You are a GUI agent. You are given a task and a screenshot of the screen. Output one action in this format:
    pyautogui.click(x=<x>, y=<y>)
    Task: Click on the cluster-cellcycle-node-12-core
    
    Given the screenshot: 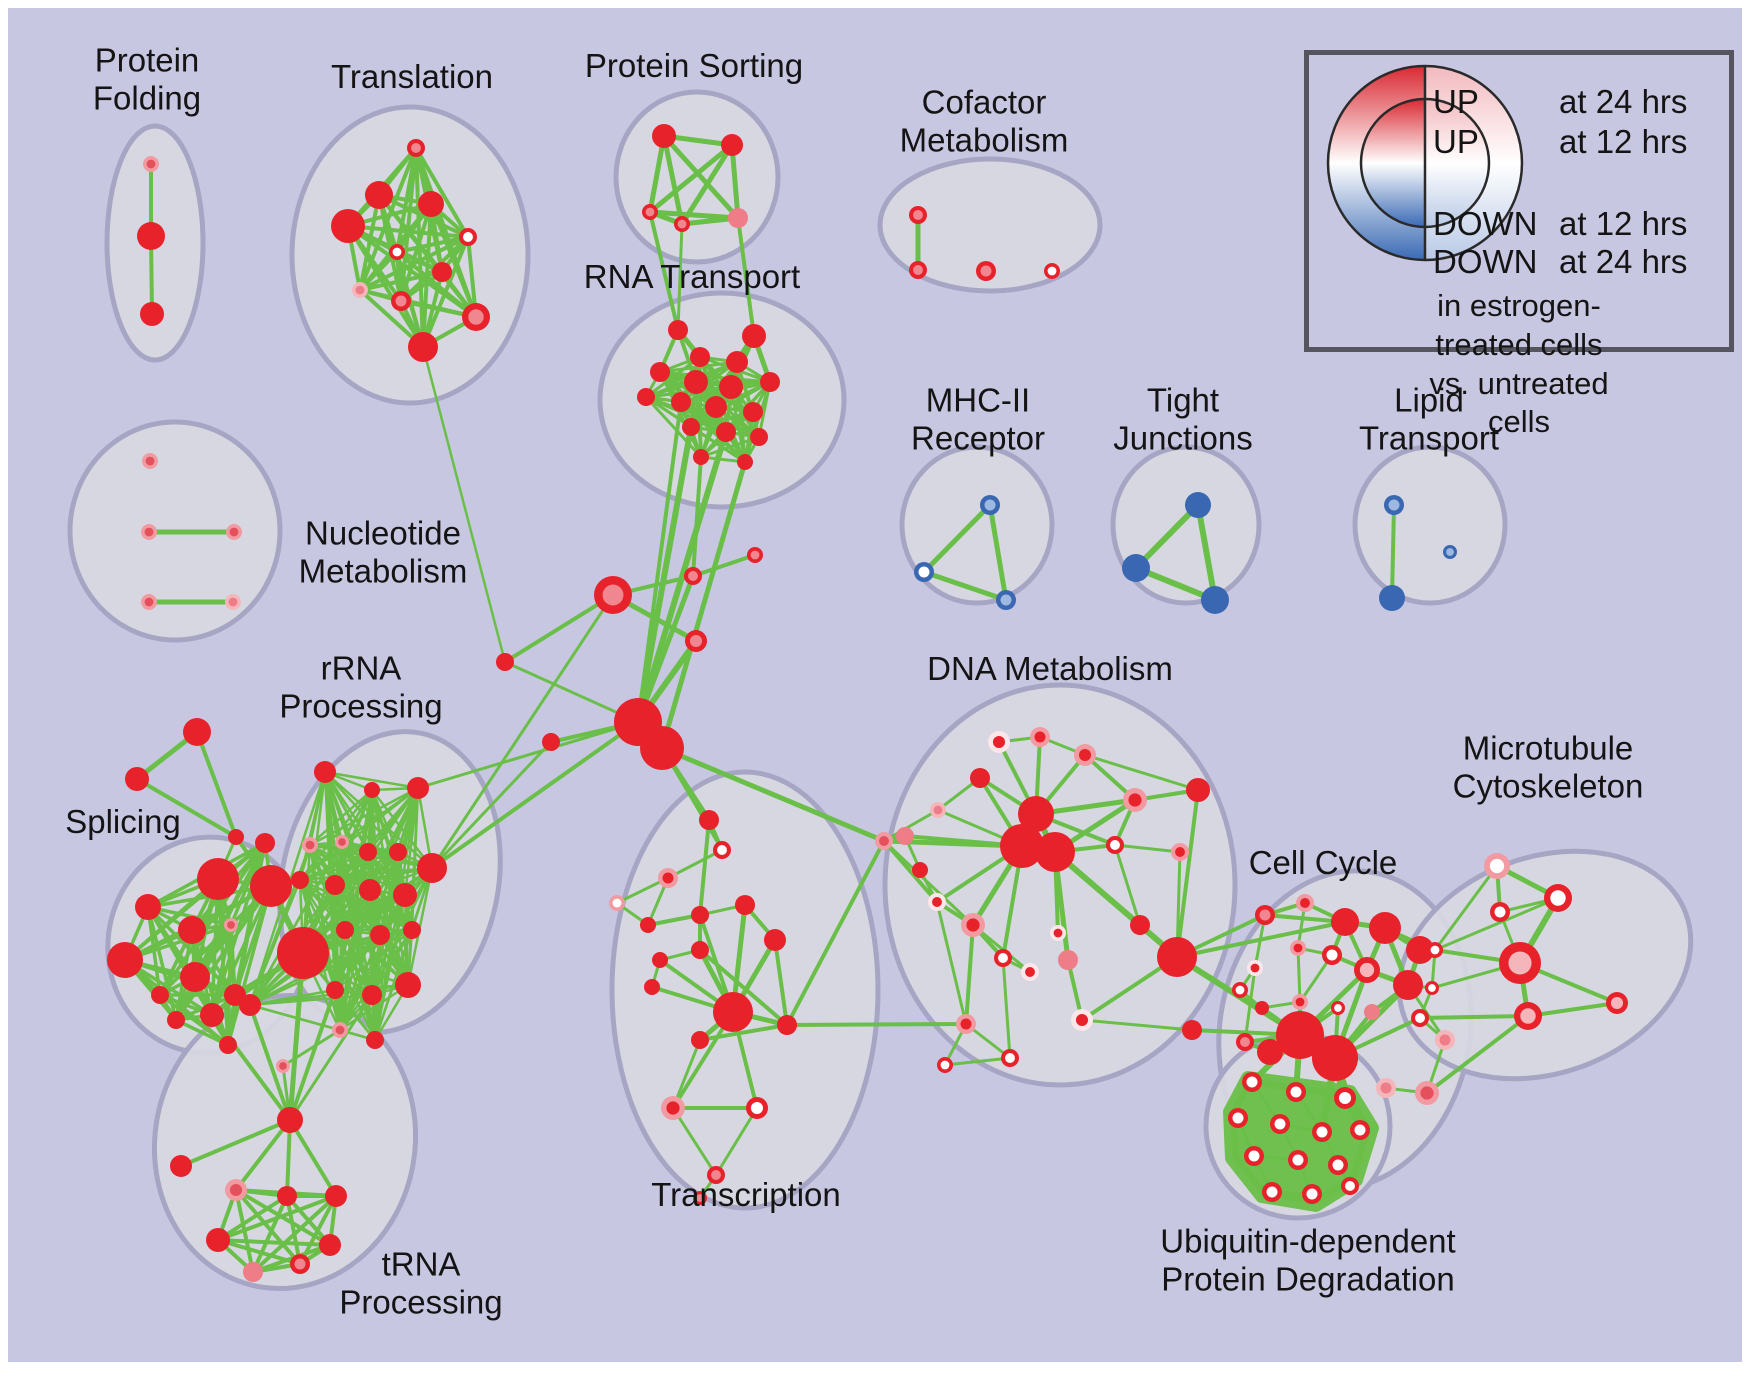 What is the action you would take?
    pyautogui.click(x=1300, y=1002)
    